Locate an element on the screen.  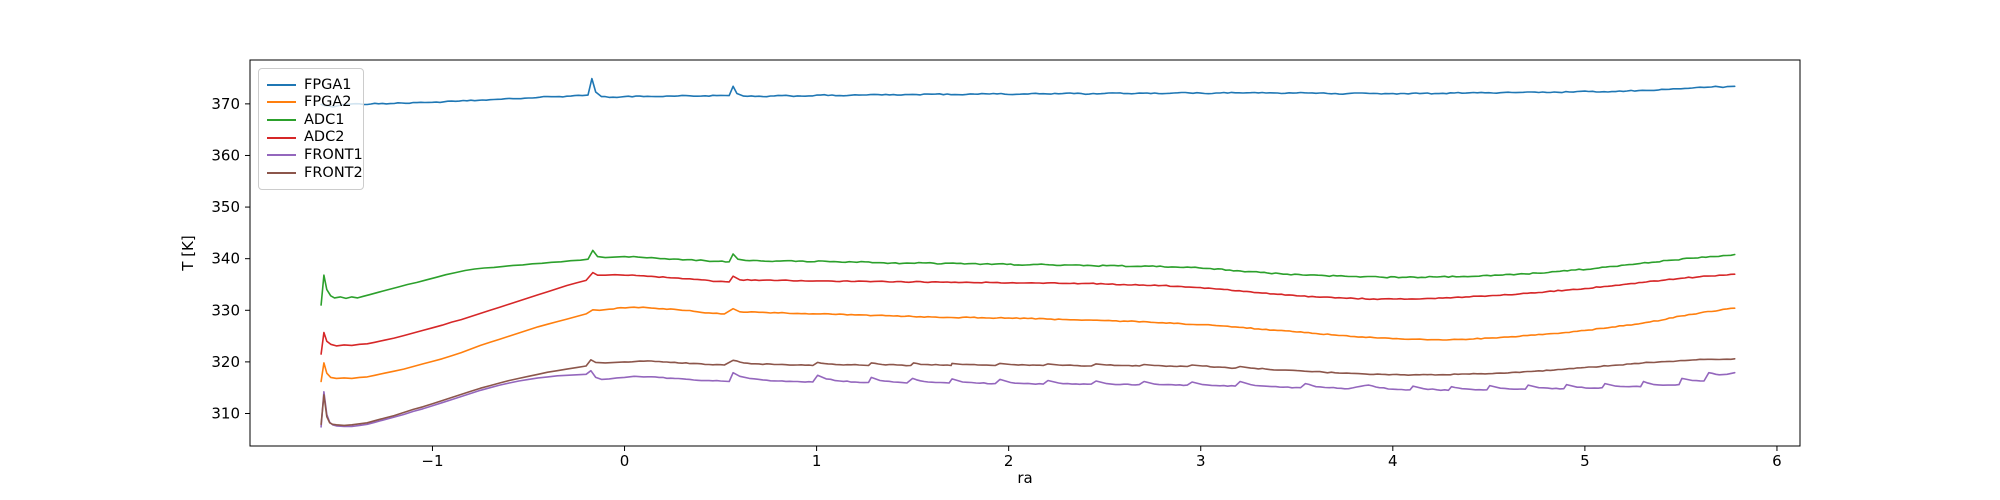
series-line-FRONT1 is located at coordinates (1028, 398).